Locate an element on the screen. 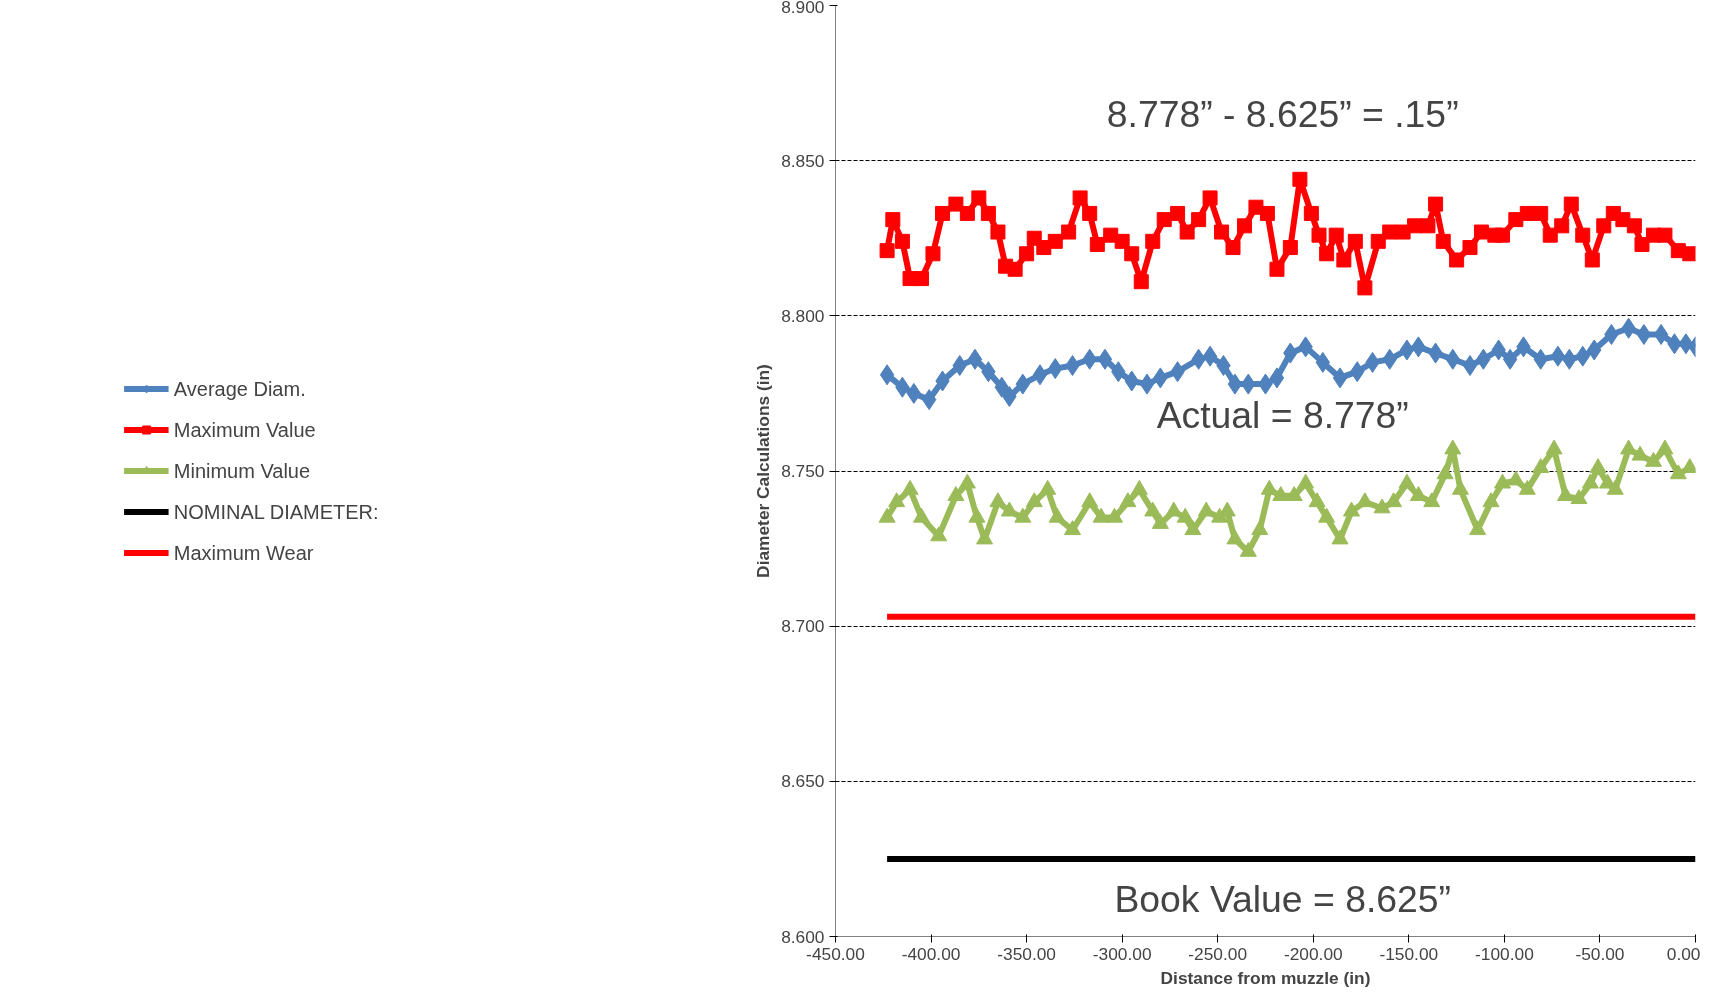 This screenshot has width=1726, height=1003. x-tick-label: -300.00 is located at coordinates (1122, 953).